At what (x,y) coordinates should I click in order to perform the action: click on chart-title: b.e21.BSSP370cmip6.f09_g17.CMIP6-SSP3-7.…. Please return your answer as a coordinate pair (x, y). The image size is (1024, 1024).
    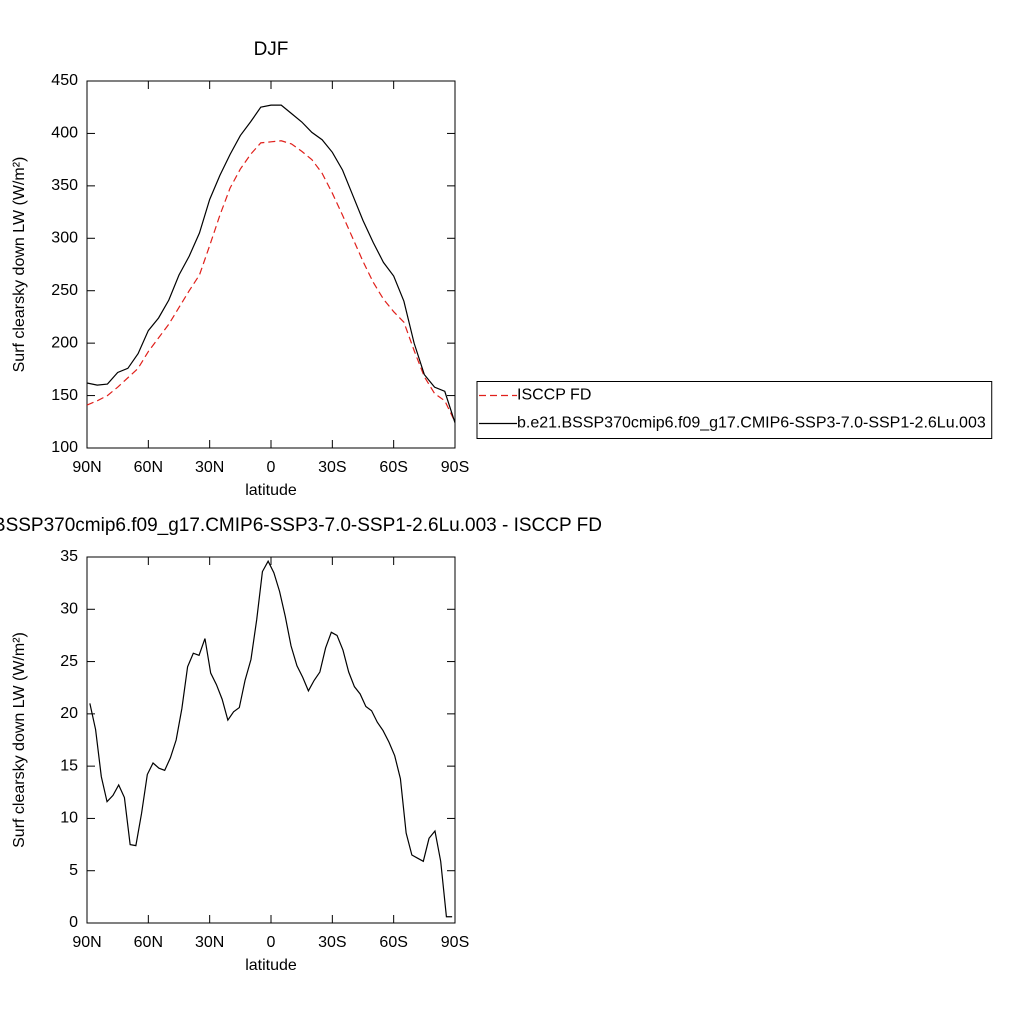
    Looking at the image, I should click on (301, 525).